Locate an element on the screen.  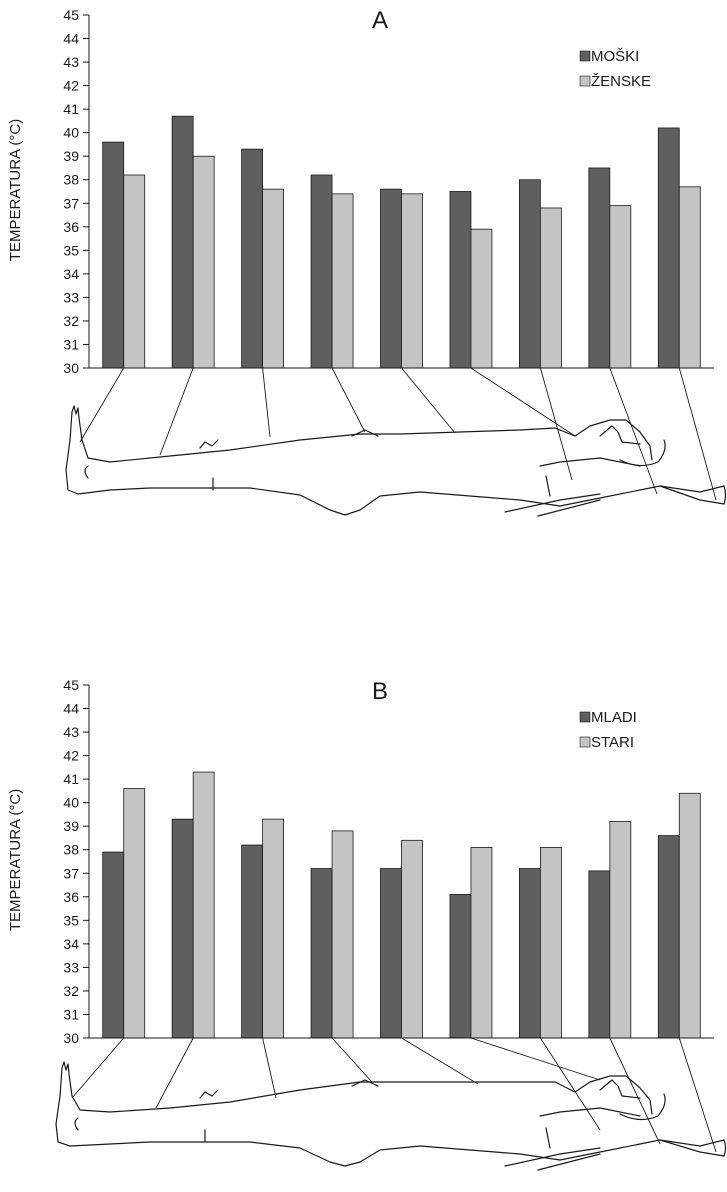
legend-label-series-2: ŽENSKE is located at coordinates (621, 81).